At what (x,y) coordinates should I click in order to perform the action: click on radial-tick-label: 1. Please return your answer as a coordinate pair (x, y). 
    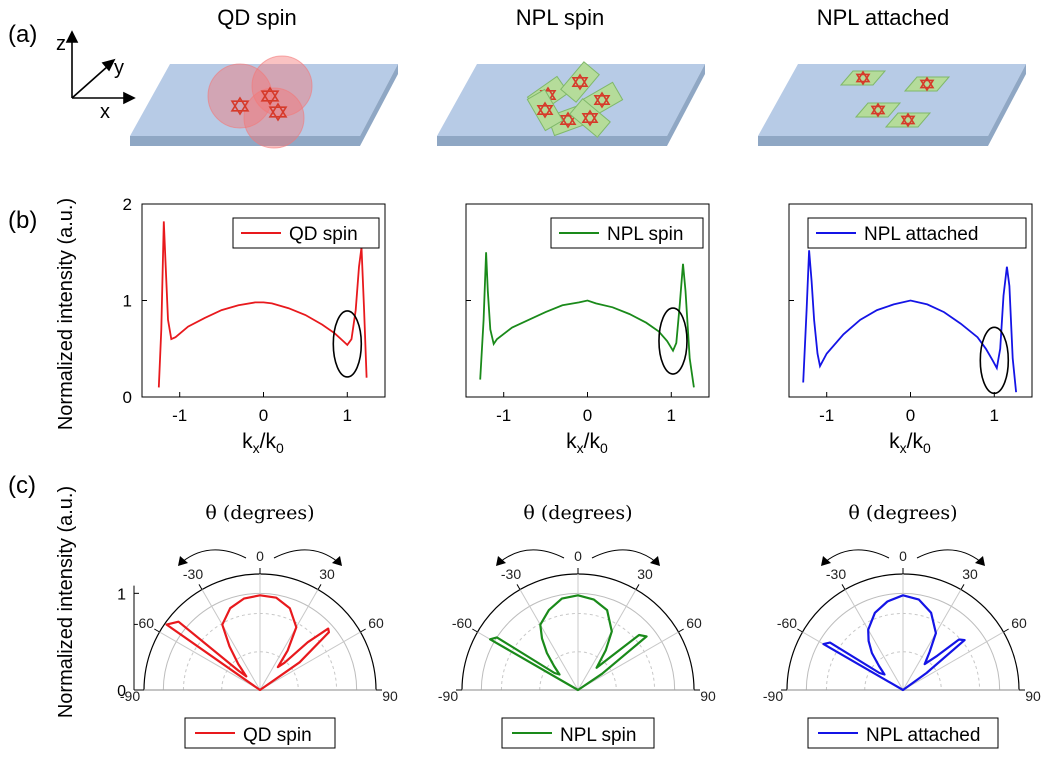
    Looking at the image, I should click on (121, 594).